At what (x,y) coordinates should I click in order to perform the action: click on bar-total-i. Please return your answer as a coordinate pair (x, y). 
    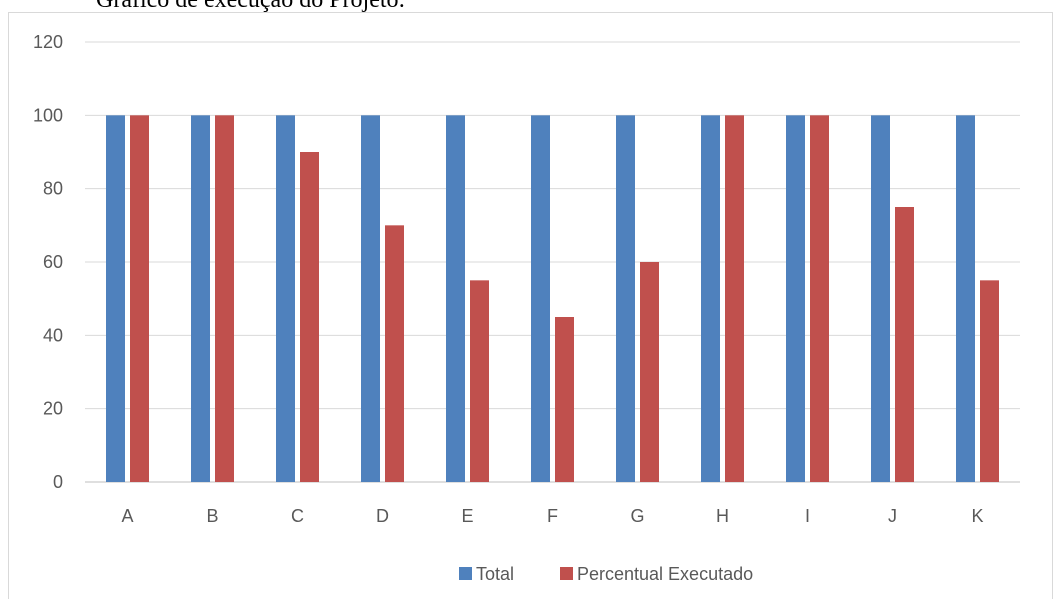
    Looking at the image, I should click on (795, 298).